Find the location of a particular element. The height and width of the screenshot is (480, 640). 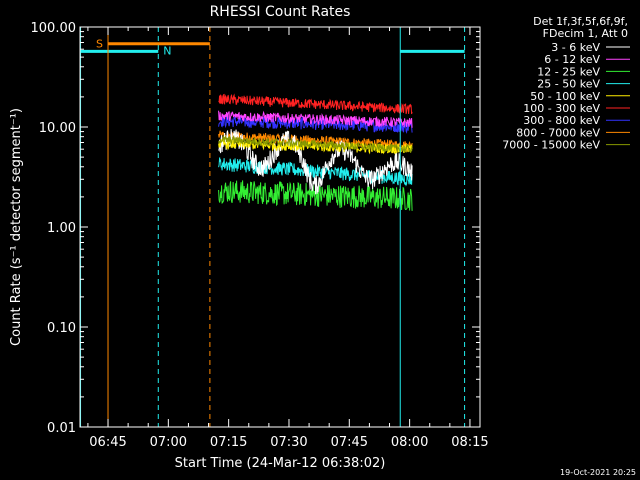

legend-entry-label: 25 - 50 keV is located at coordinates (568, 84).